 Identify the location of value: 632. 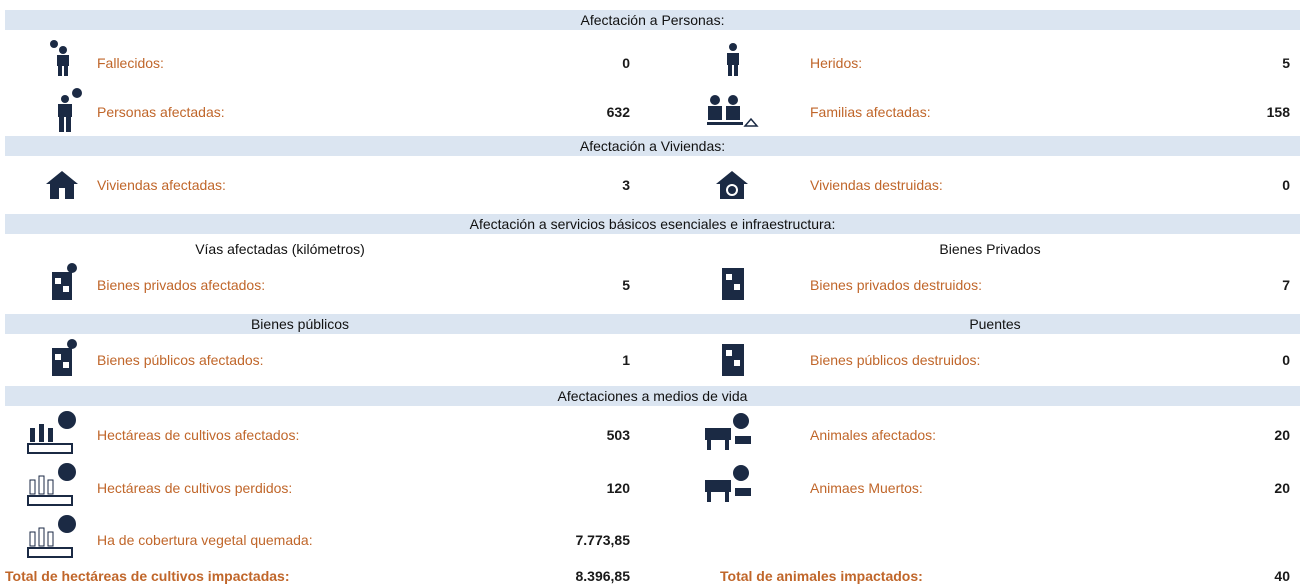
(618, 112).